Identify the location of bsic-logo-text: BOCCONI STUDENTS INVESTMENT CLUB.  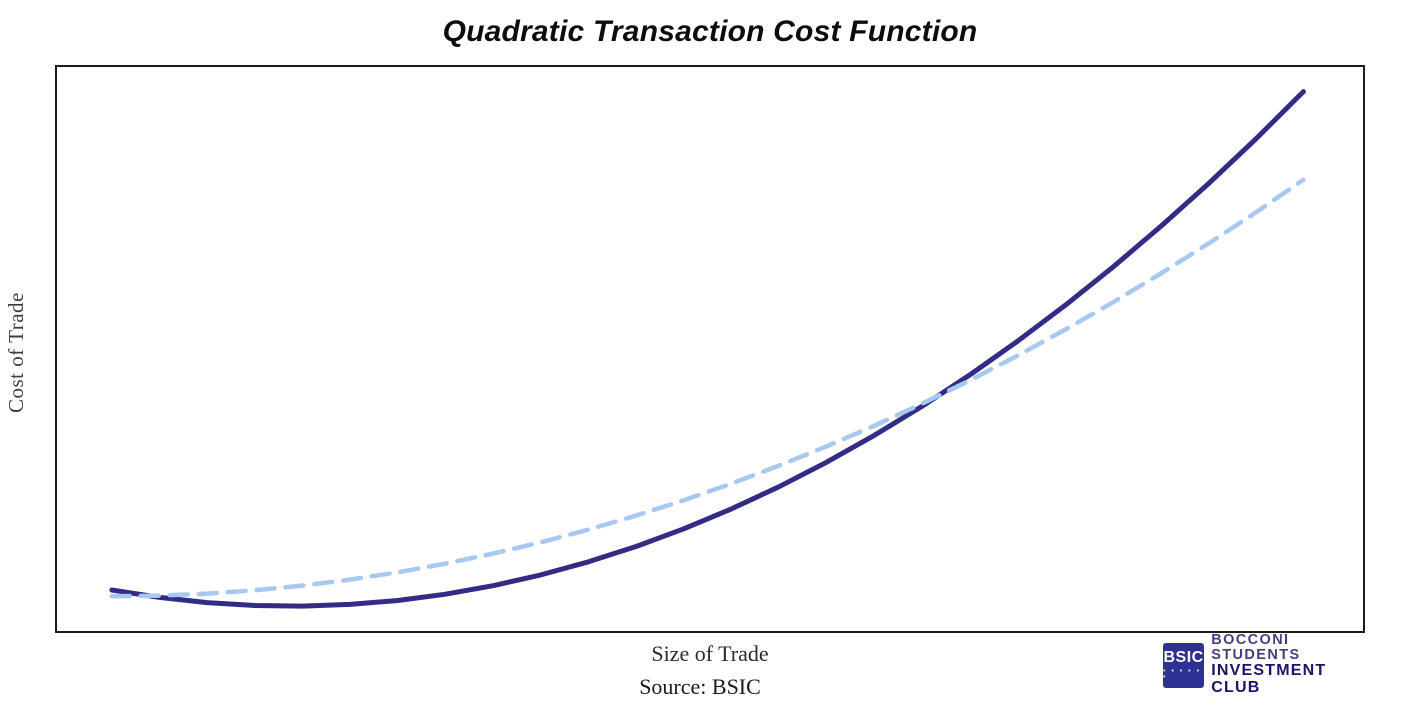
(1287, 664).